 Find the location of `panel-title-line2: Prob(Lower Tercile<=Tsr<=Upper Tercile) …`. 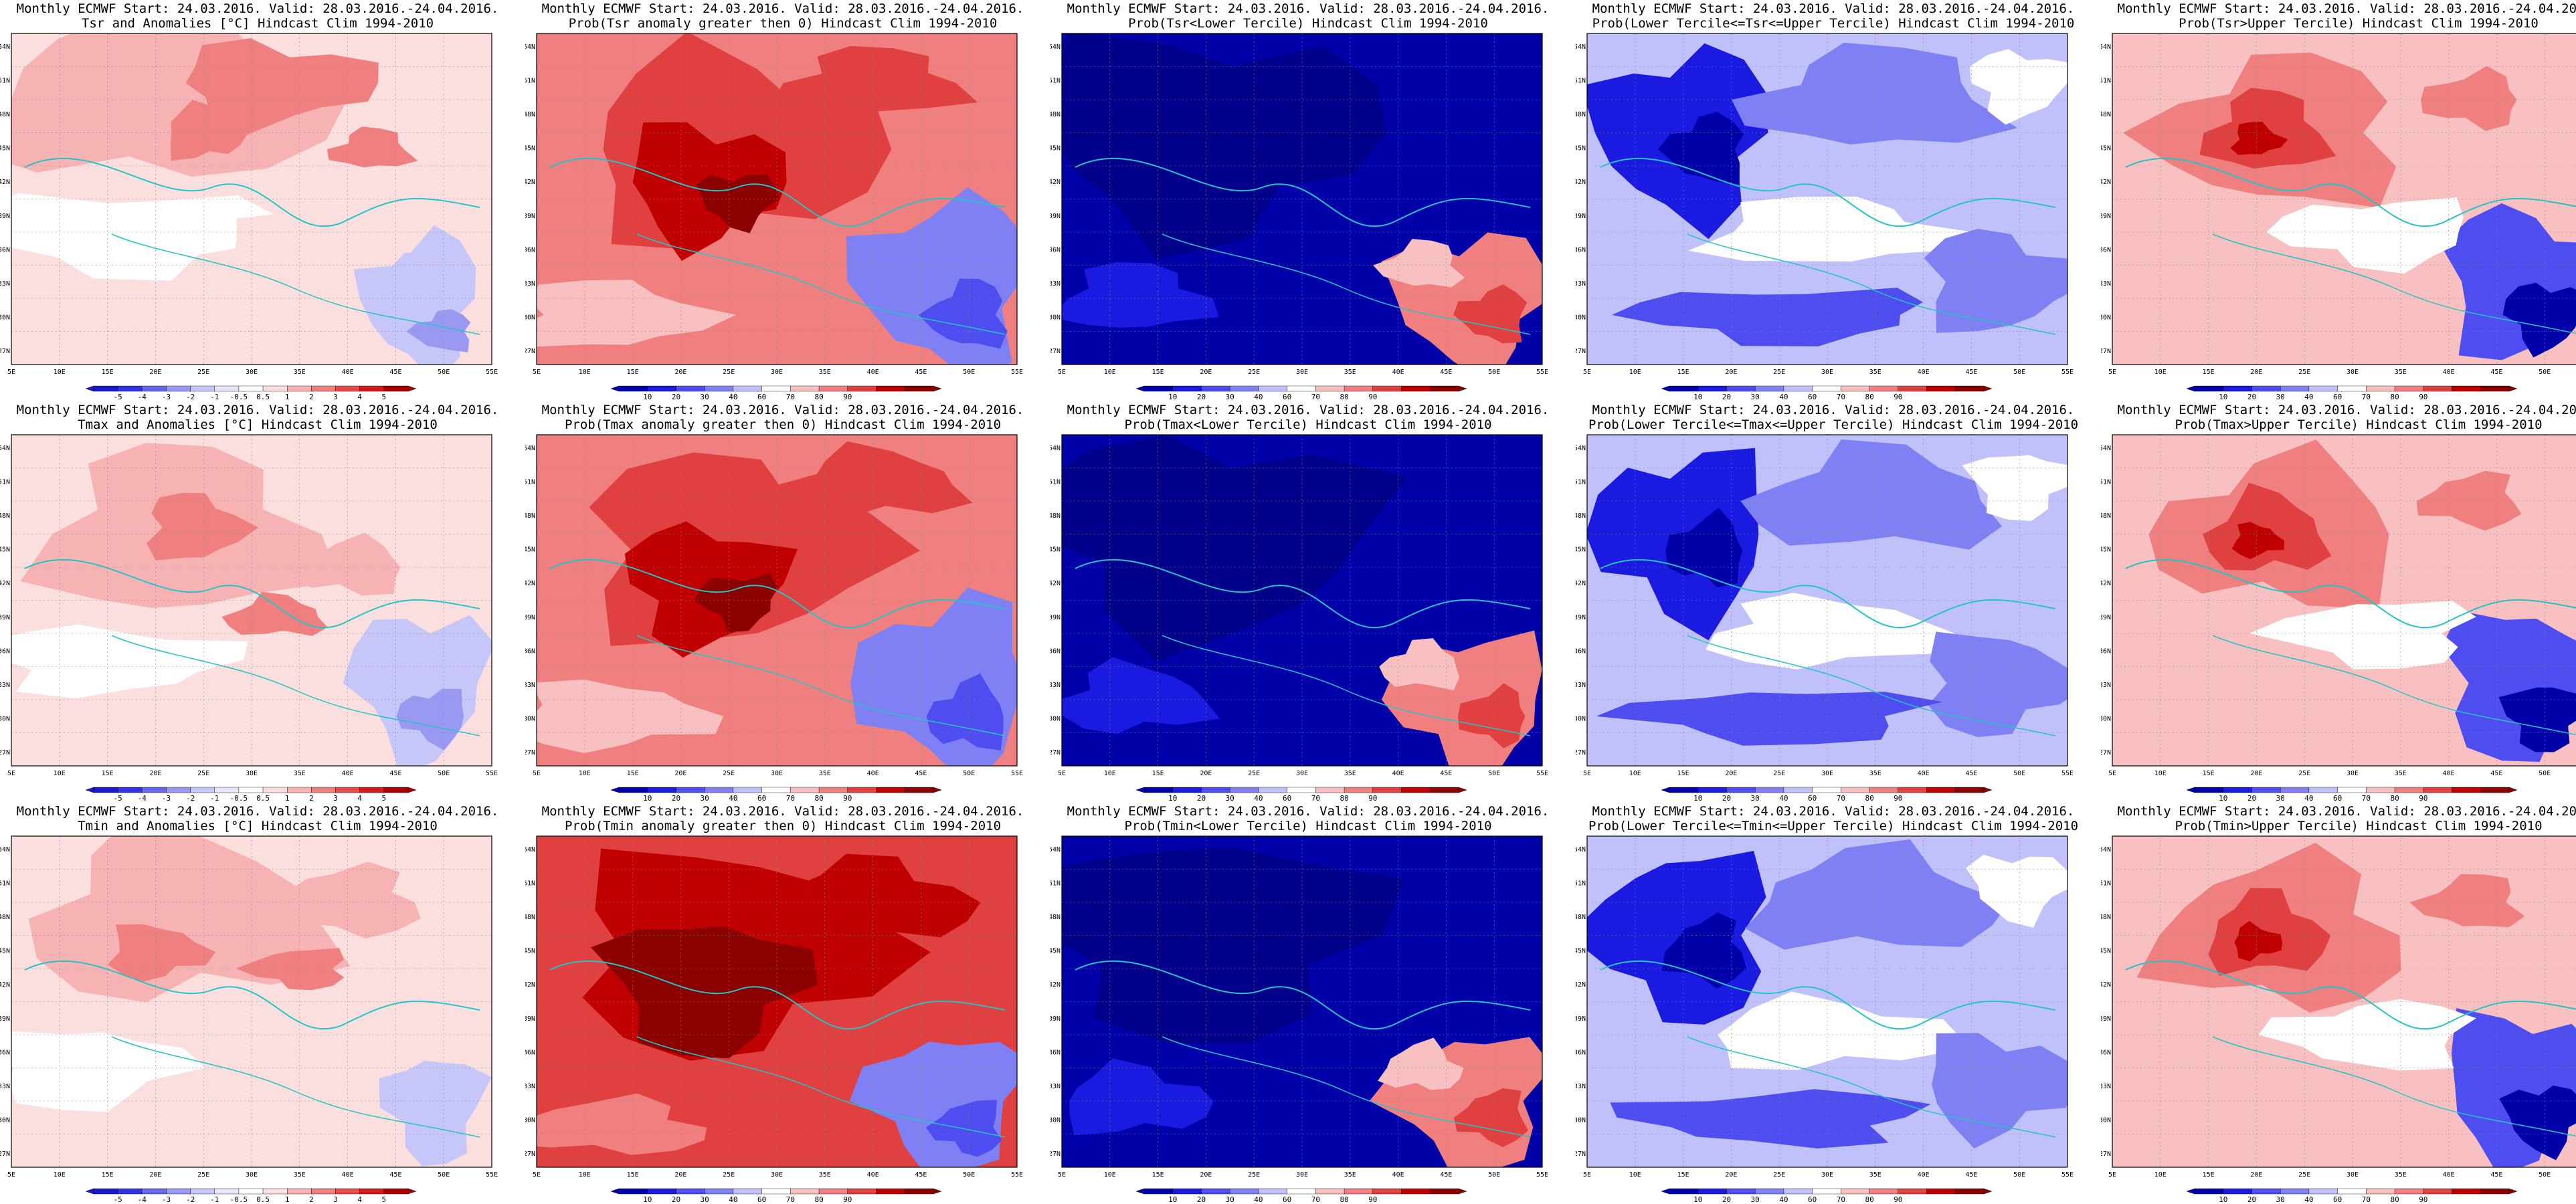

panel-title-line2: Prob(Lower Tercile<=Tsr<=Upper Tercile) … is located at coordinates (1833, 23).